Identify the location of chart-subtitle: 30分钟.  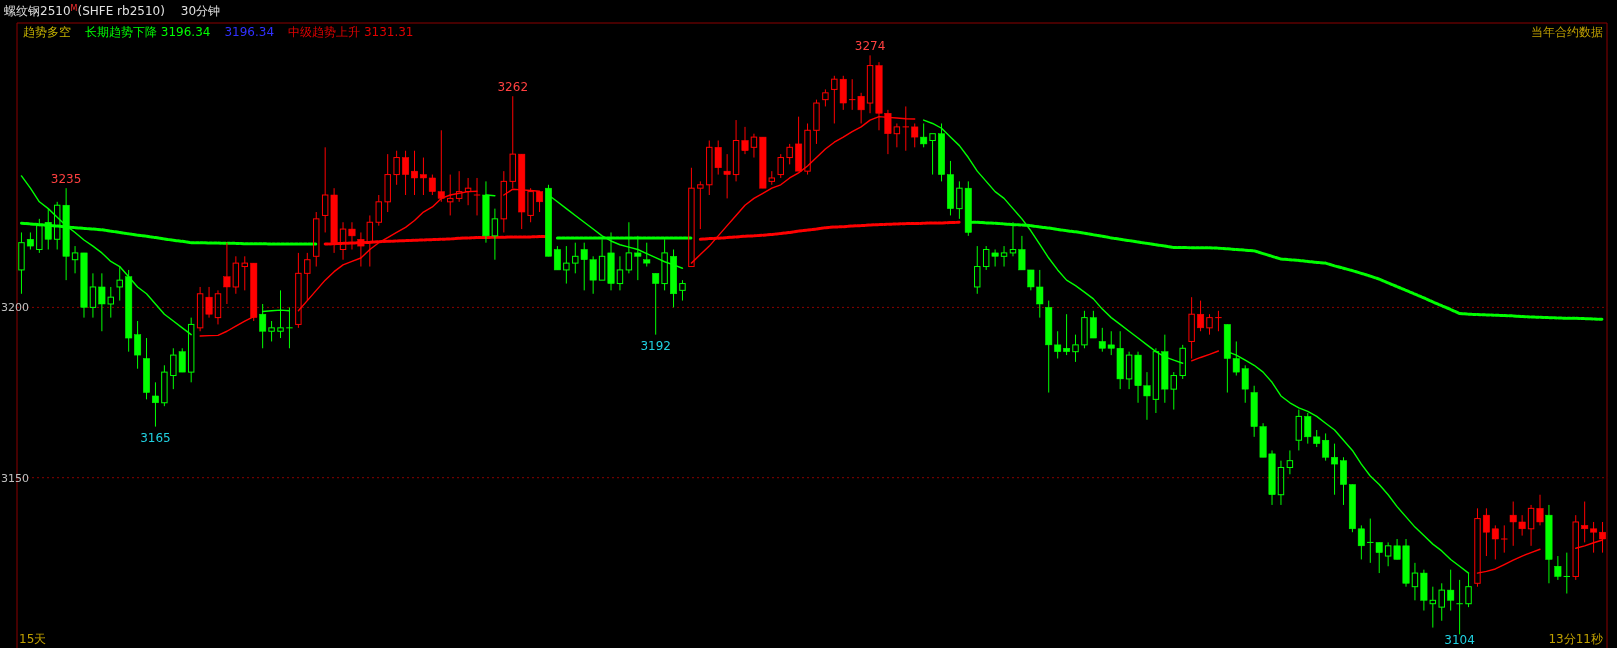
(200, 11).